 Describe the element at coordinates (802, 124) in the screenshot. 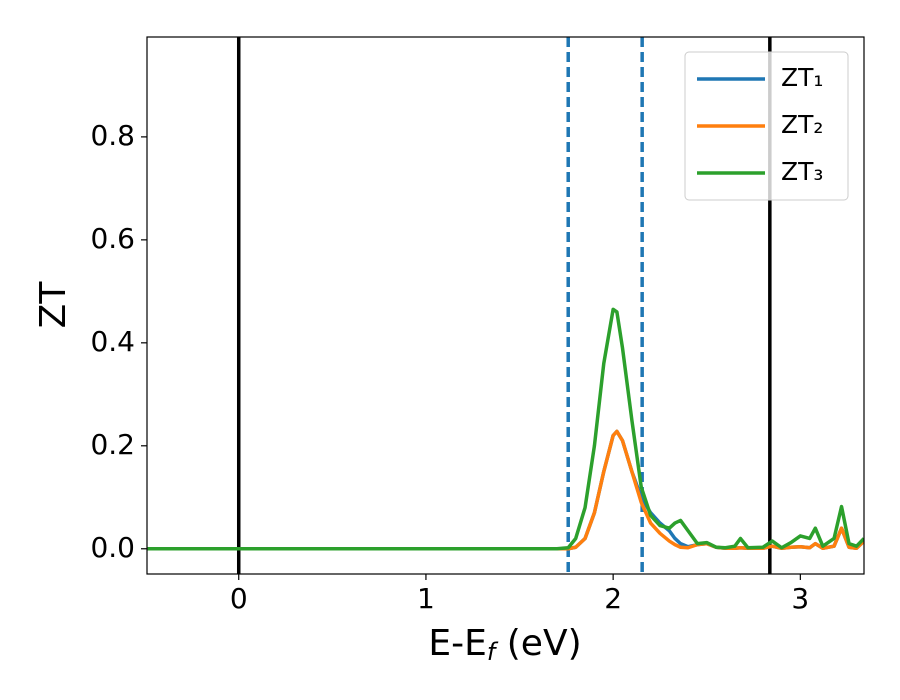

I see `legend-label: ZT₂` at that location.